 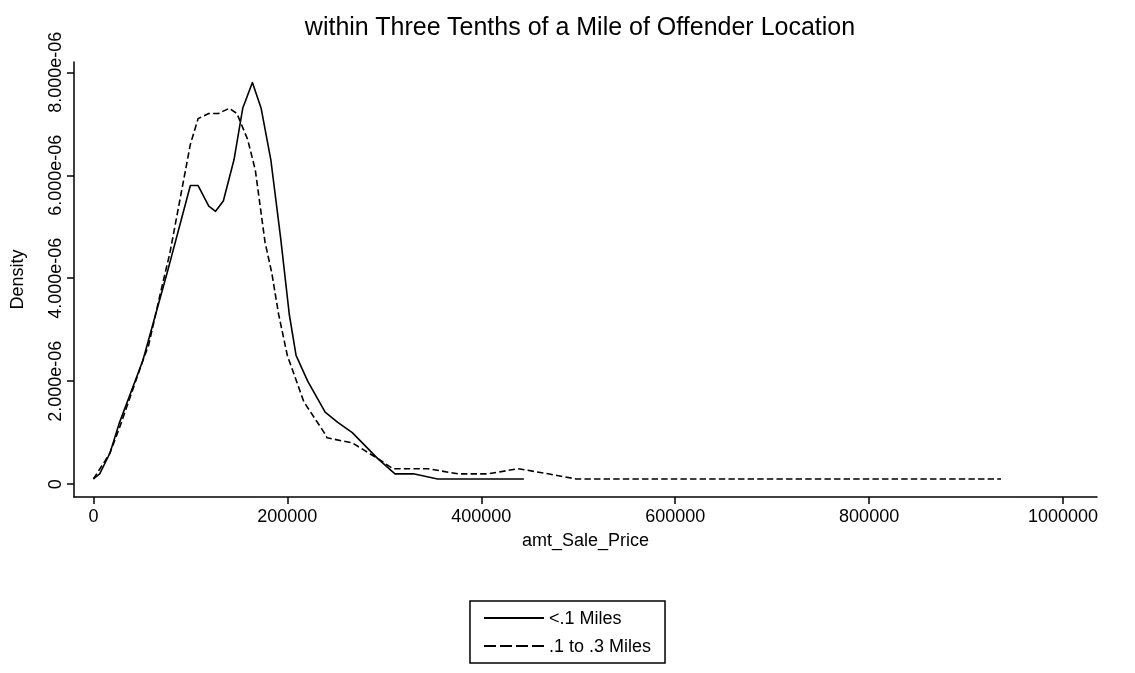 What do you see at coordinates (55, 175) in the screenshot?
I see `y-tick-label: 6.000e-06` at bounding box center [55, 175].